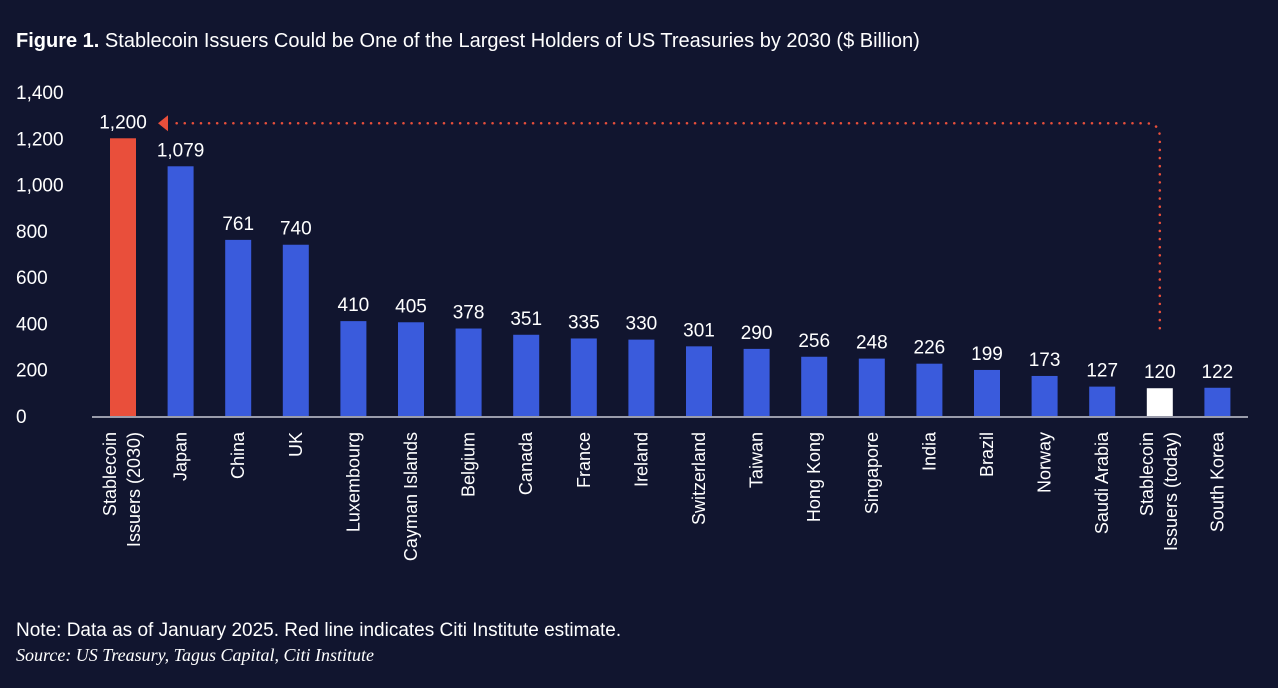  I want to click on x-tick-label: Singapore, so click(872, 473).